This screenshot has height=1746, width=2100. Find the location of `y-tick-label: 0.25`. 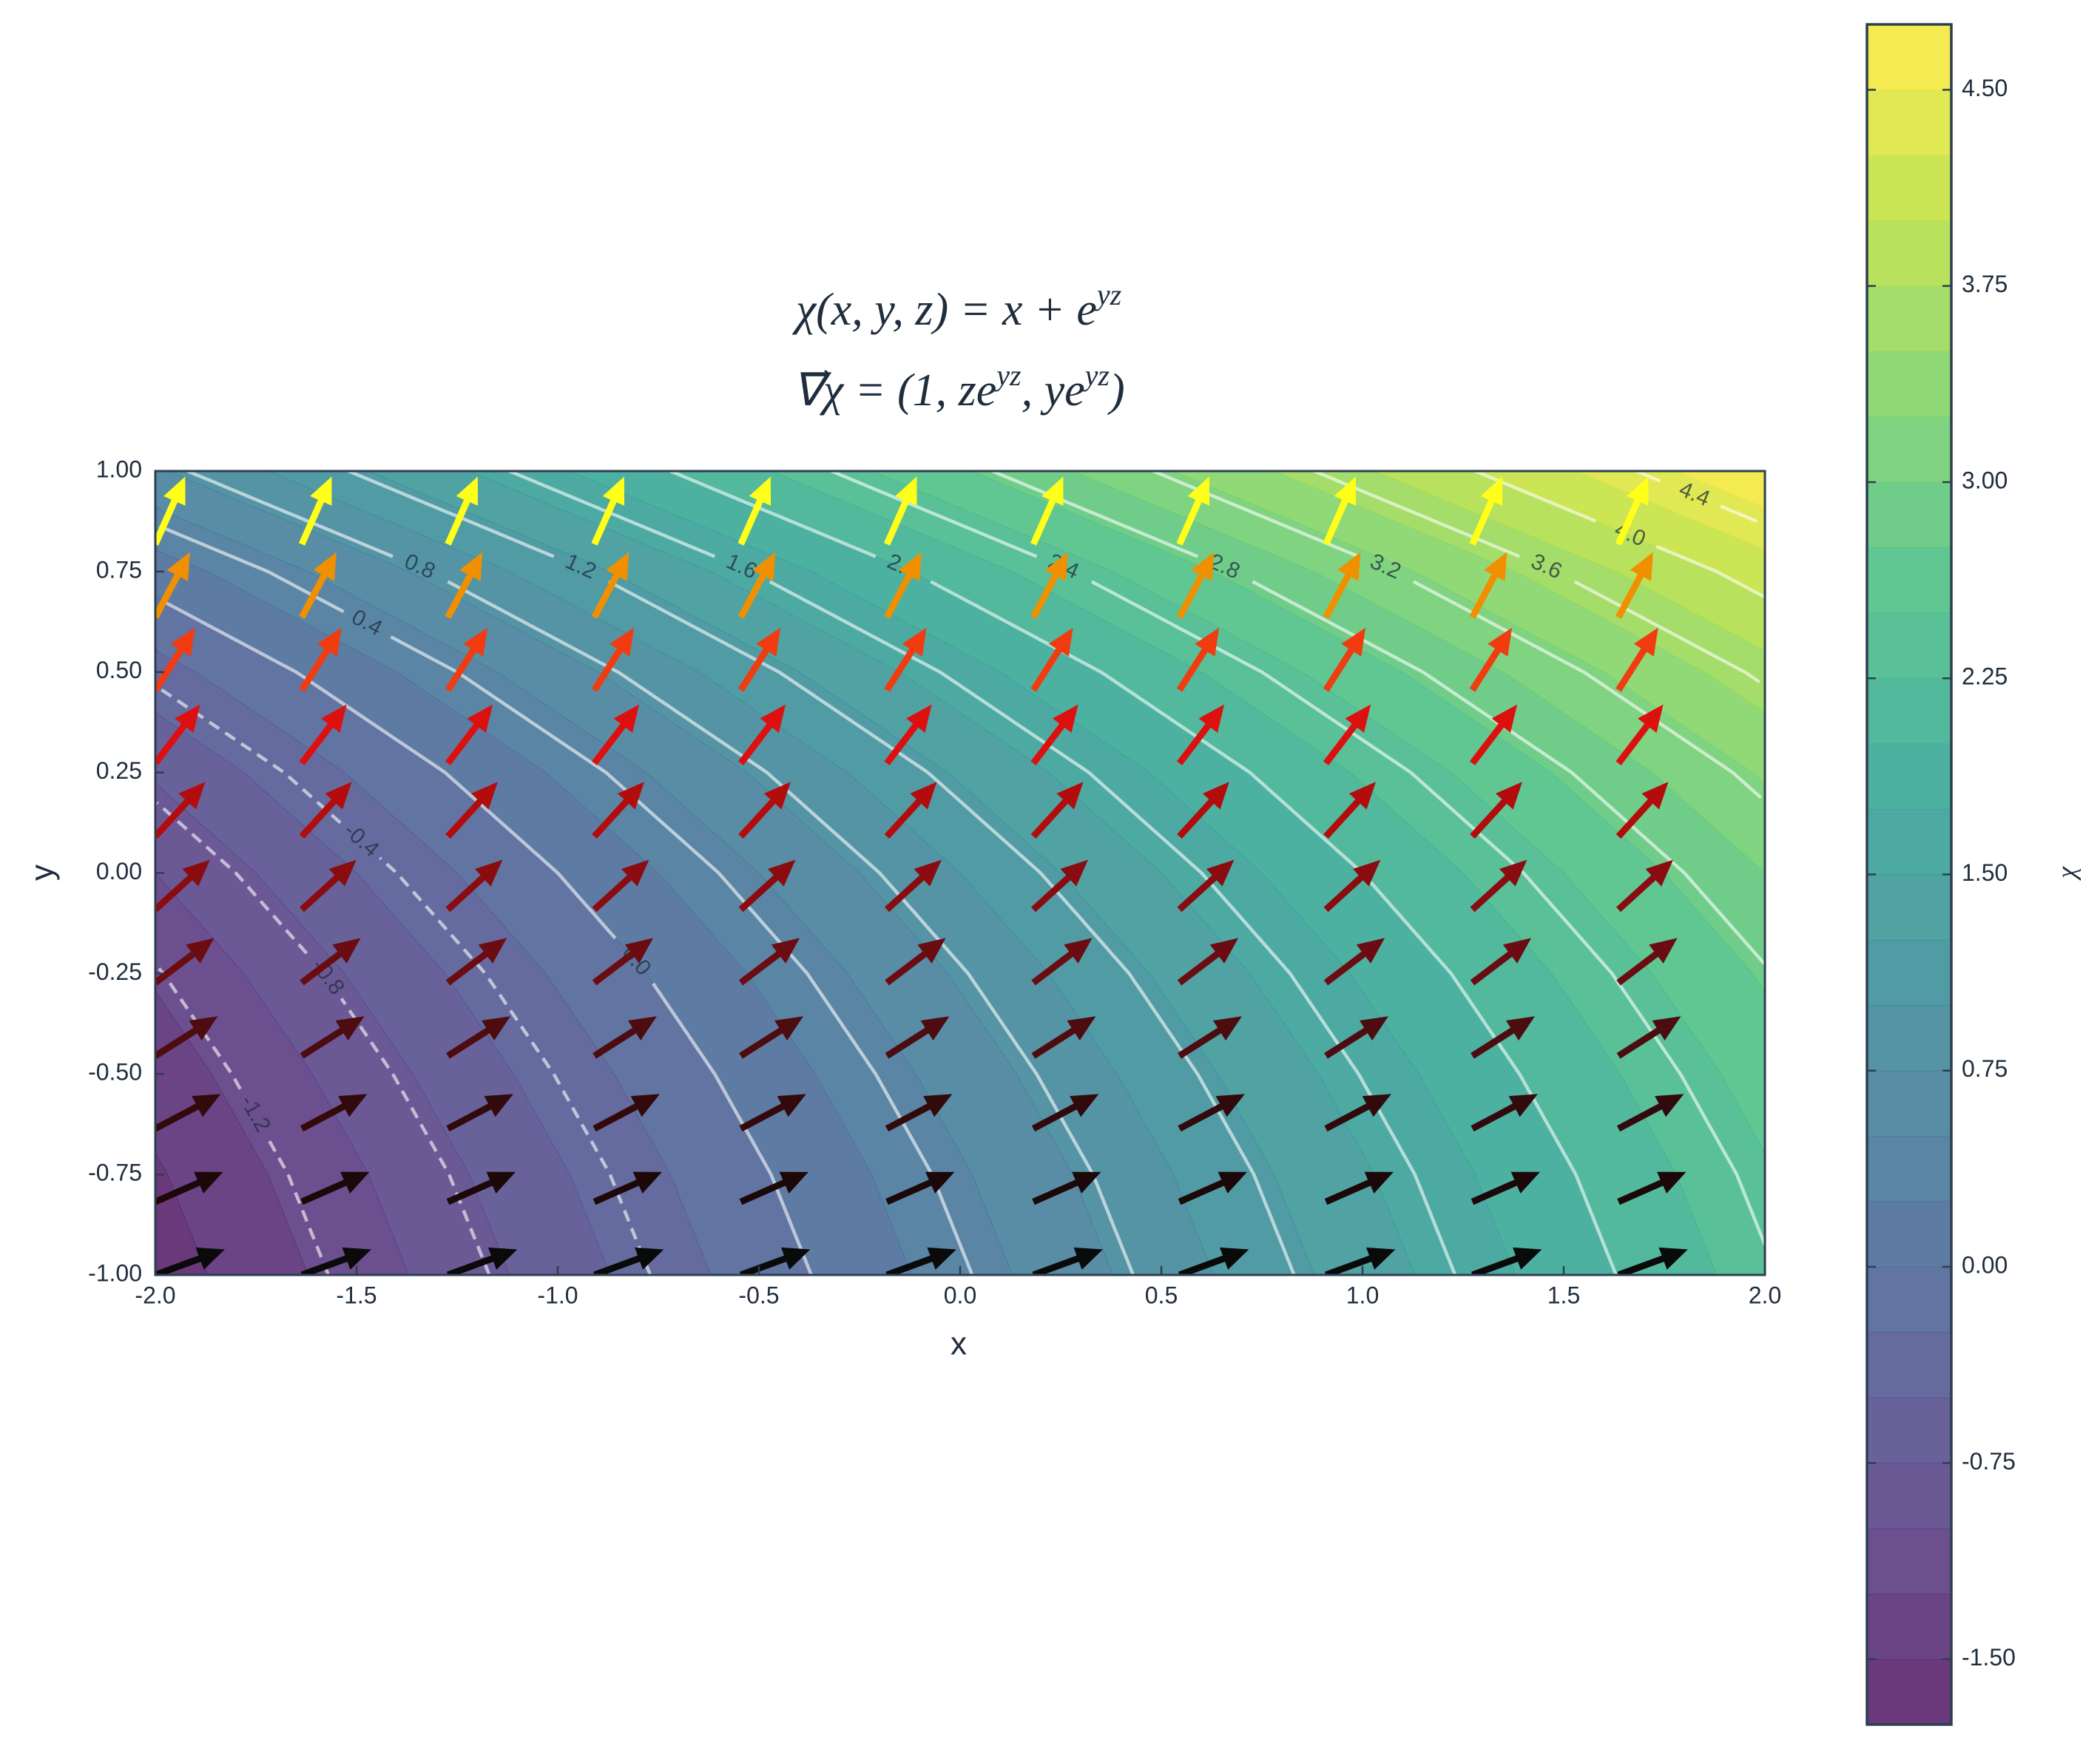

y-tick-label: 0.25 is located at coordinates (119, 770).